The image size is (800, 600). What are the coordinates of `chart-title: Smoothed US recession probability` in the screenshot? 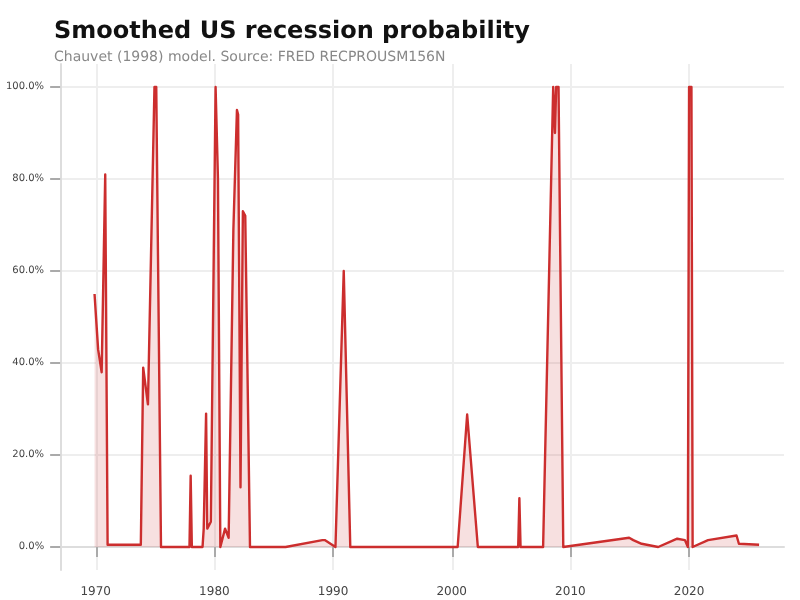 It's located at (292, 30).